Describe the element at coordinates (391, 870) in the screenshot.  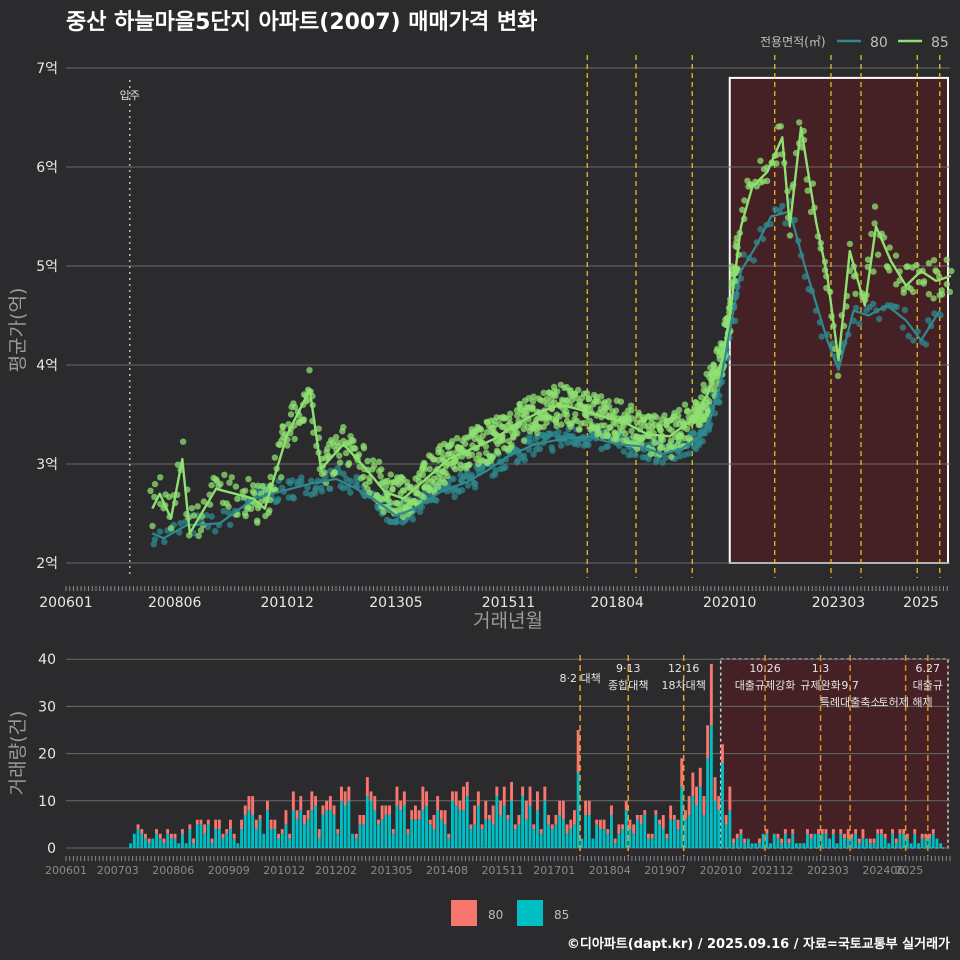
I see `volume-x-tick: 201305` at that location.